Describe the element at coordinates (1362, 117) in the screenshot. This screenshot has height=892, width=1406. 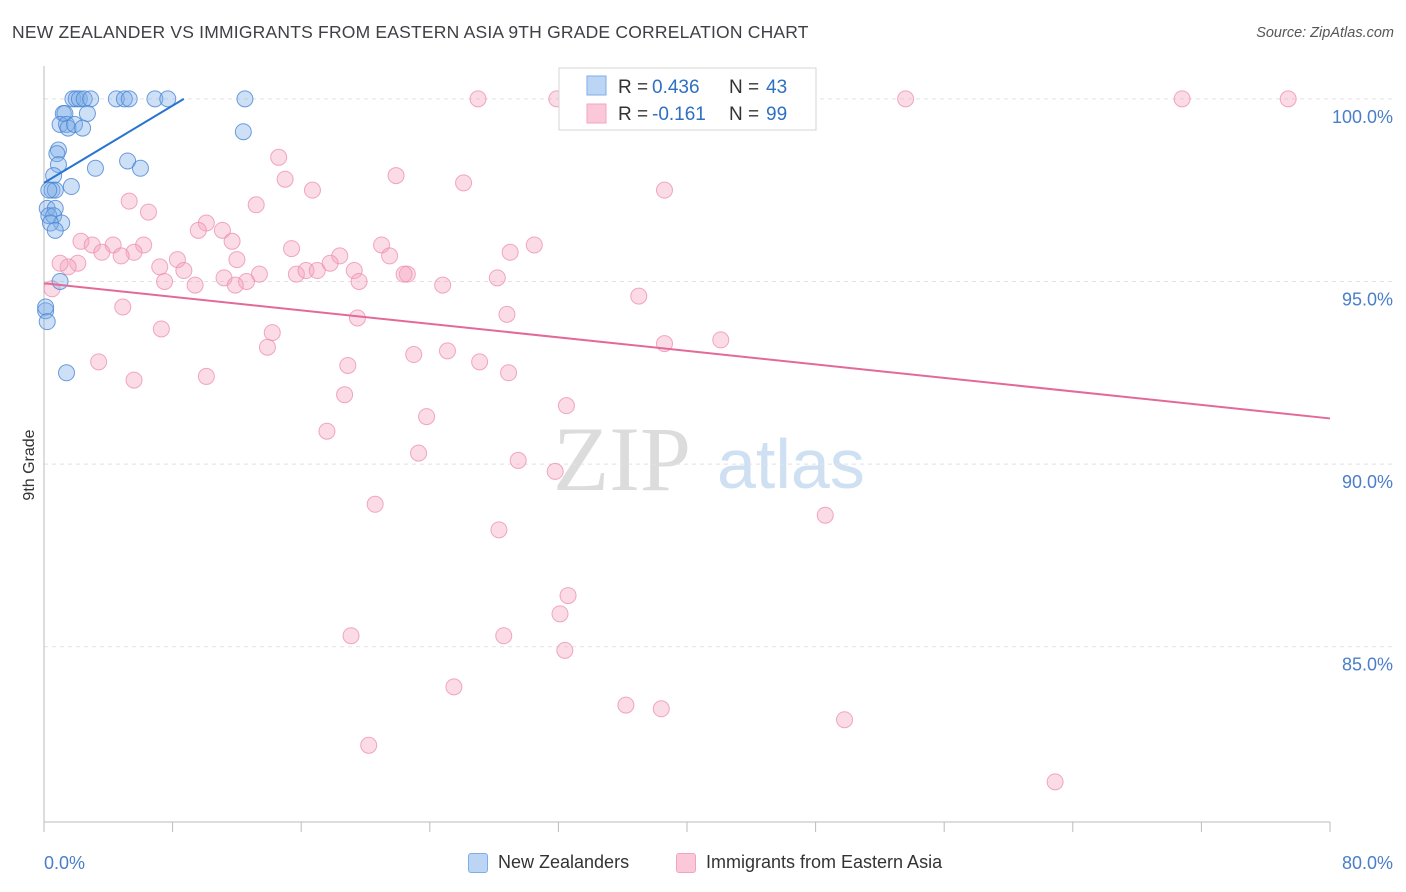
I see `y-tick-label: 100.0%` at that location.